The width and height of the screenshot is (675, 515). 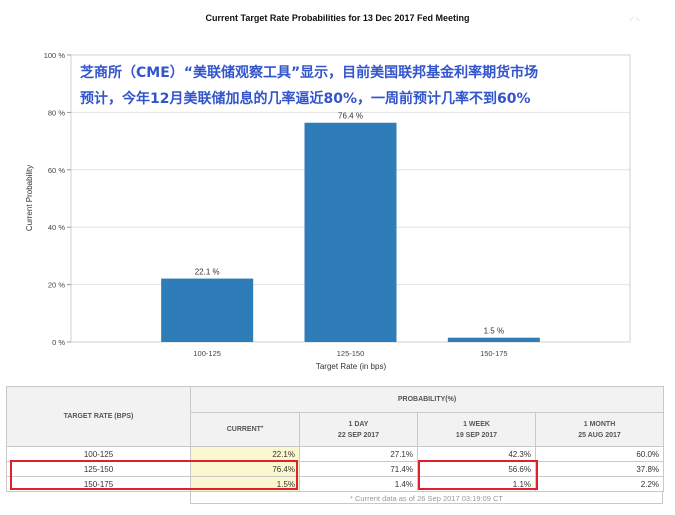 I want to click on cell-current: 1.5%, so click(x=245, y=484).